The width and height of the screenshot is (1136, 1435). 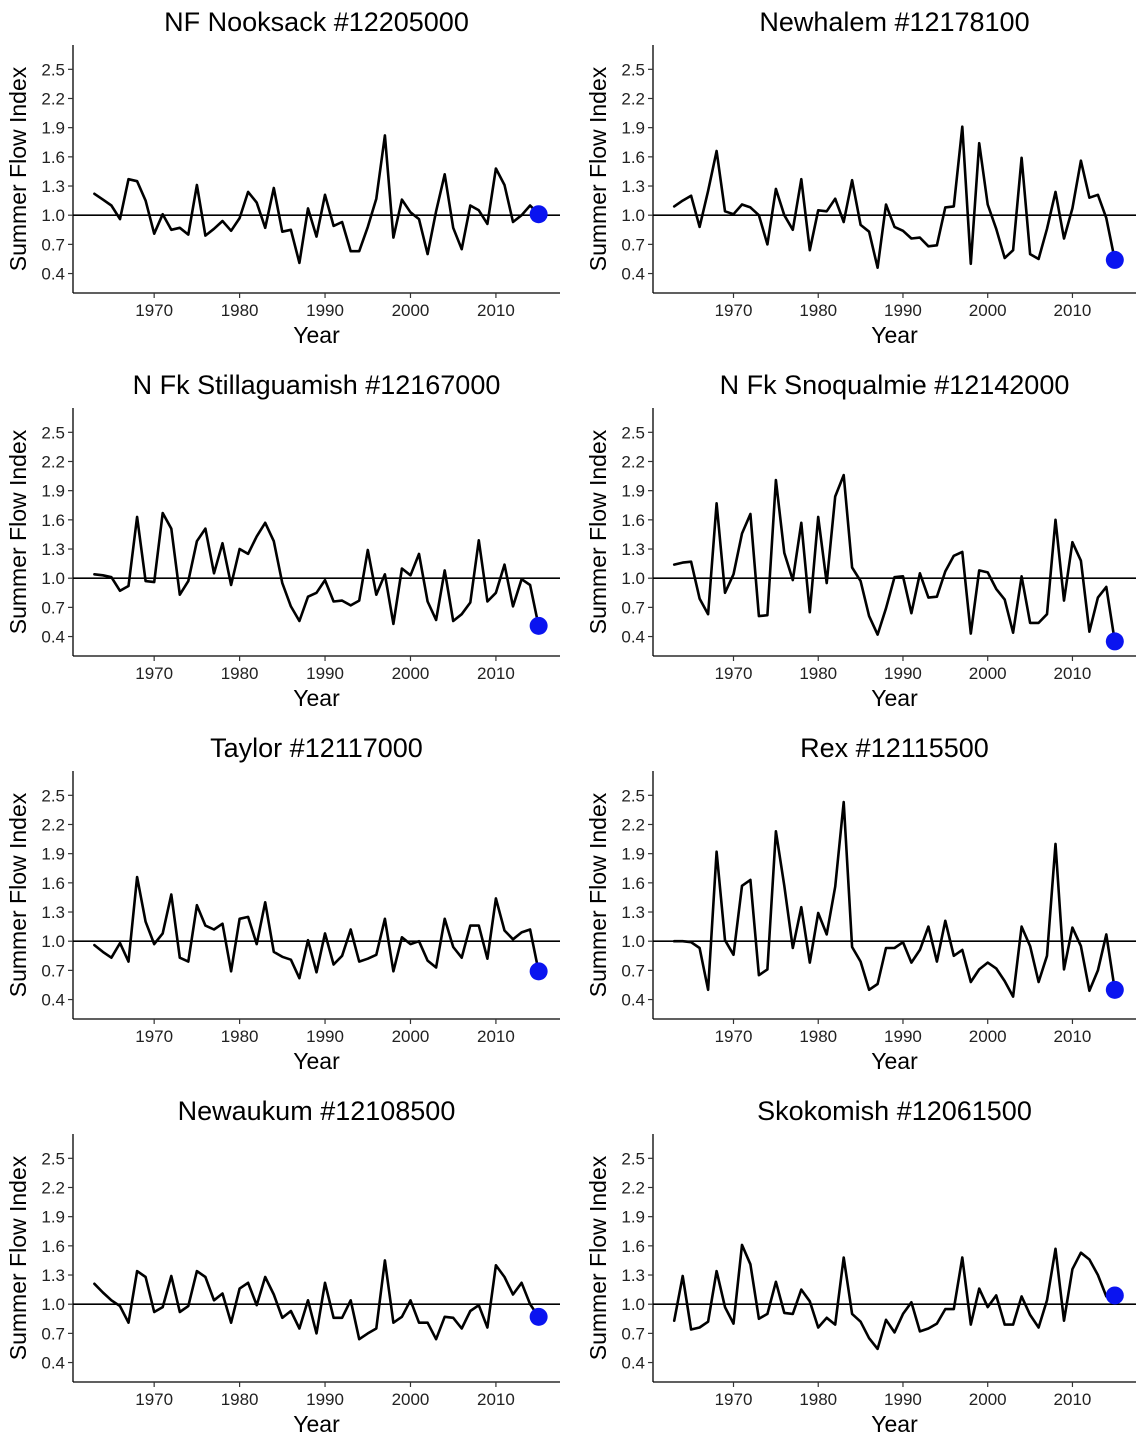 I want to click on panel-title: Newhalem #12178100, so click(x=894, y=22).